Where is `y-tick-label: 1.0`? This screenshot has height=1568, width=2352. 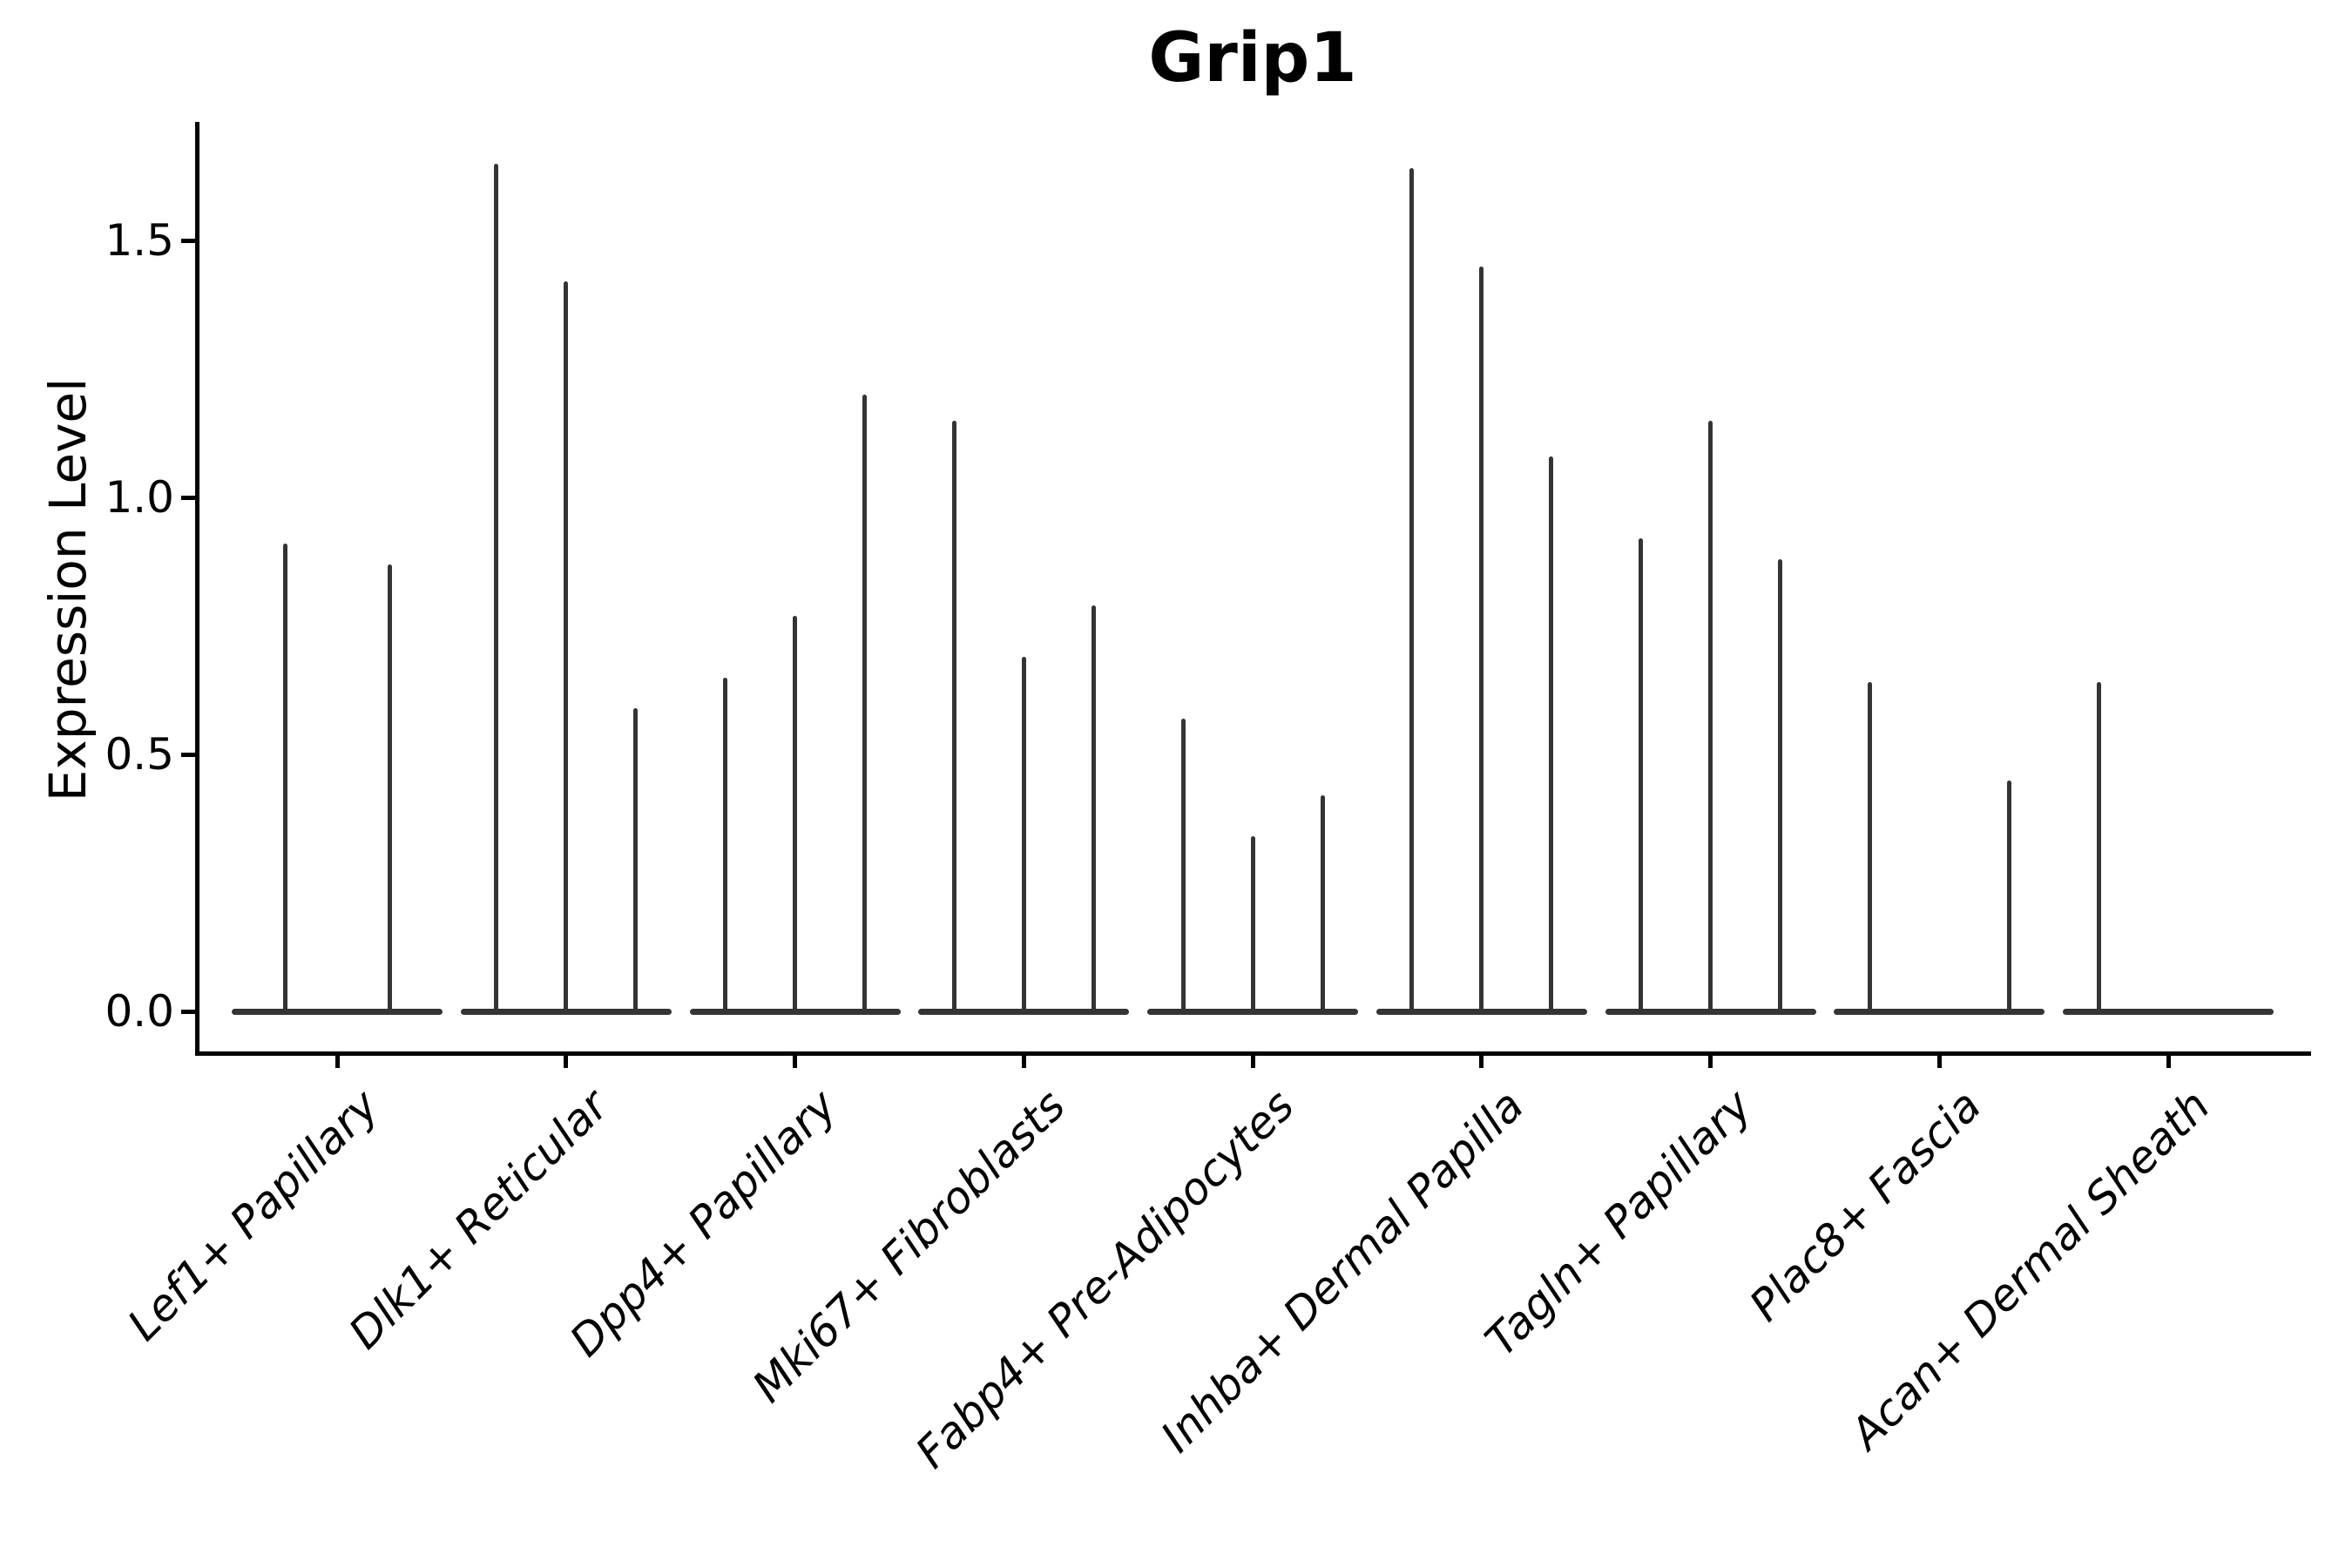 y-tick-label: 1.0 is located at coordinates (139, 497).